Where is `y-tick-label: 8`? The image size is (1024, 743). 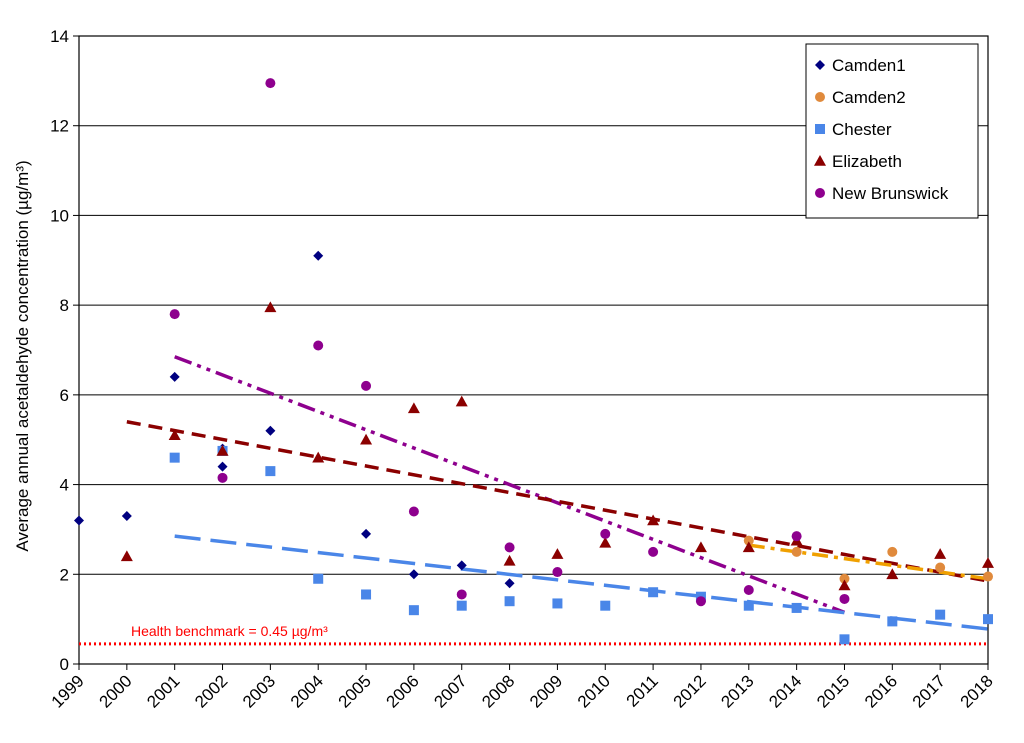 y-tick-label: 8 is located at coordinates (64, 305).